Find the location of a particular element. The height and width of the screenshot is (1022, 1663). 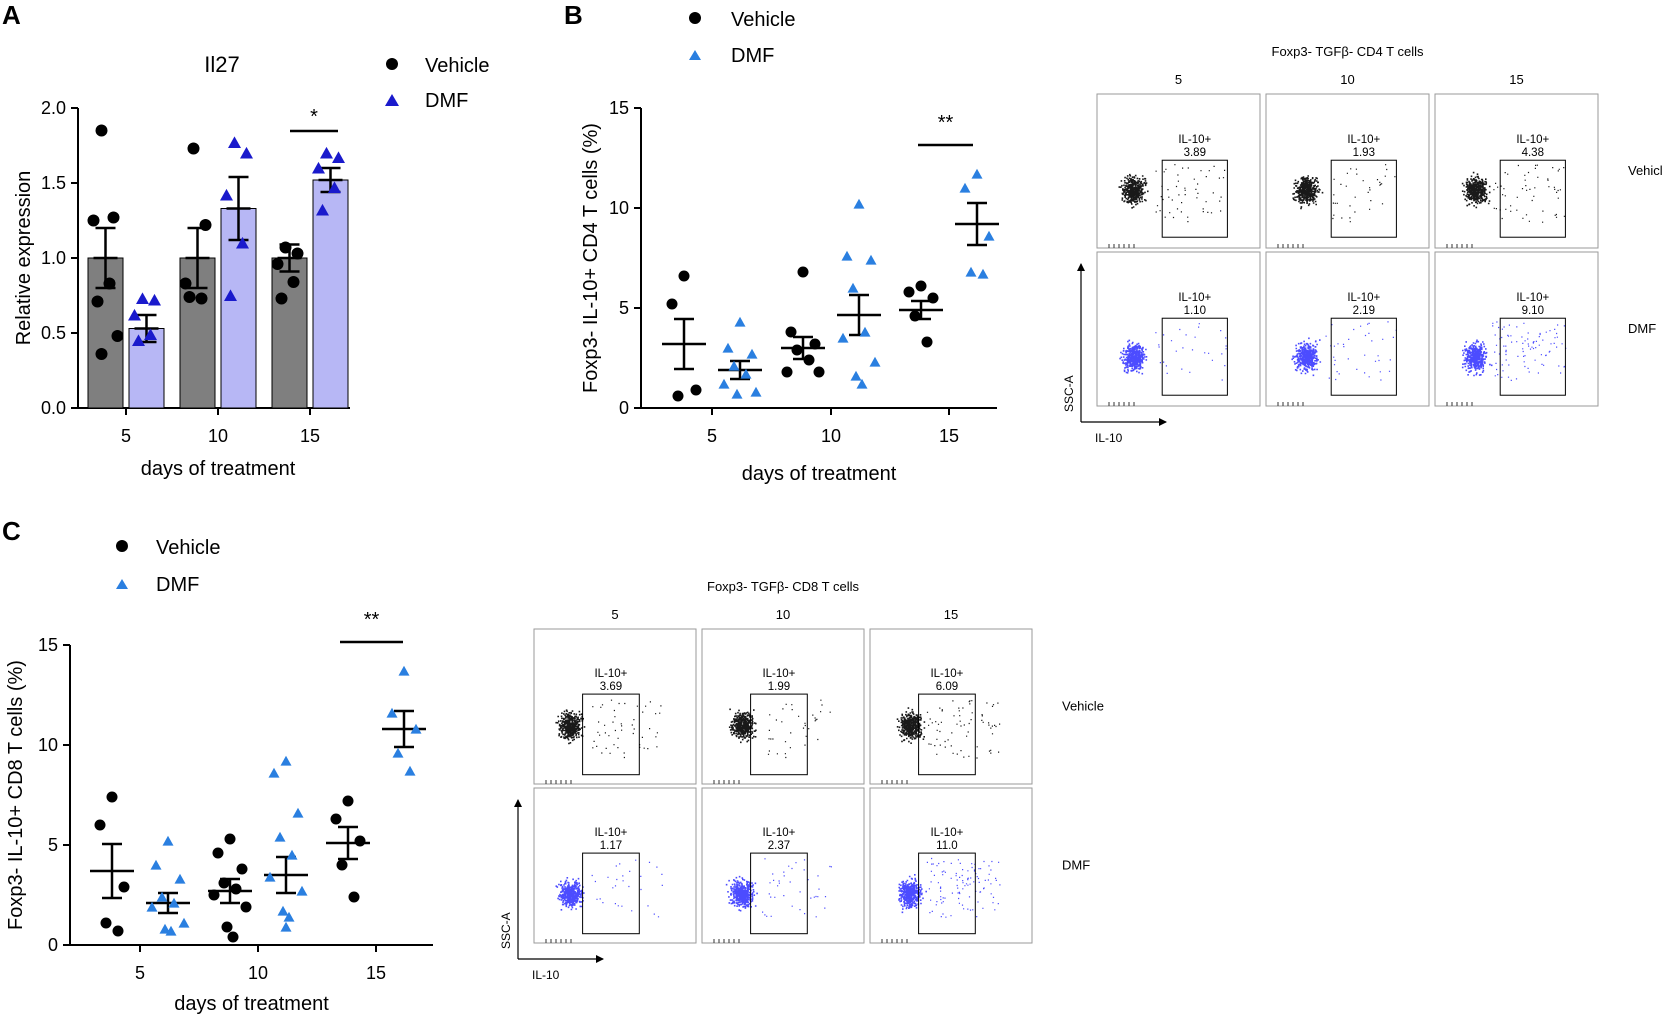

flow-plot-dmf-10: IL-10+2.37 is located at coordinates (783, 865).